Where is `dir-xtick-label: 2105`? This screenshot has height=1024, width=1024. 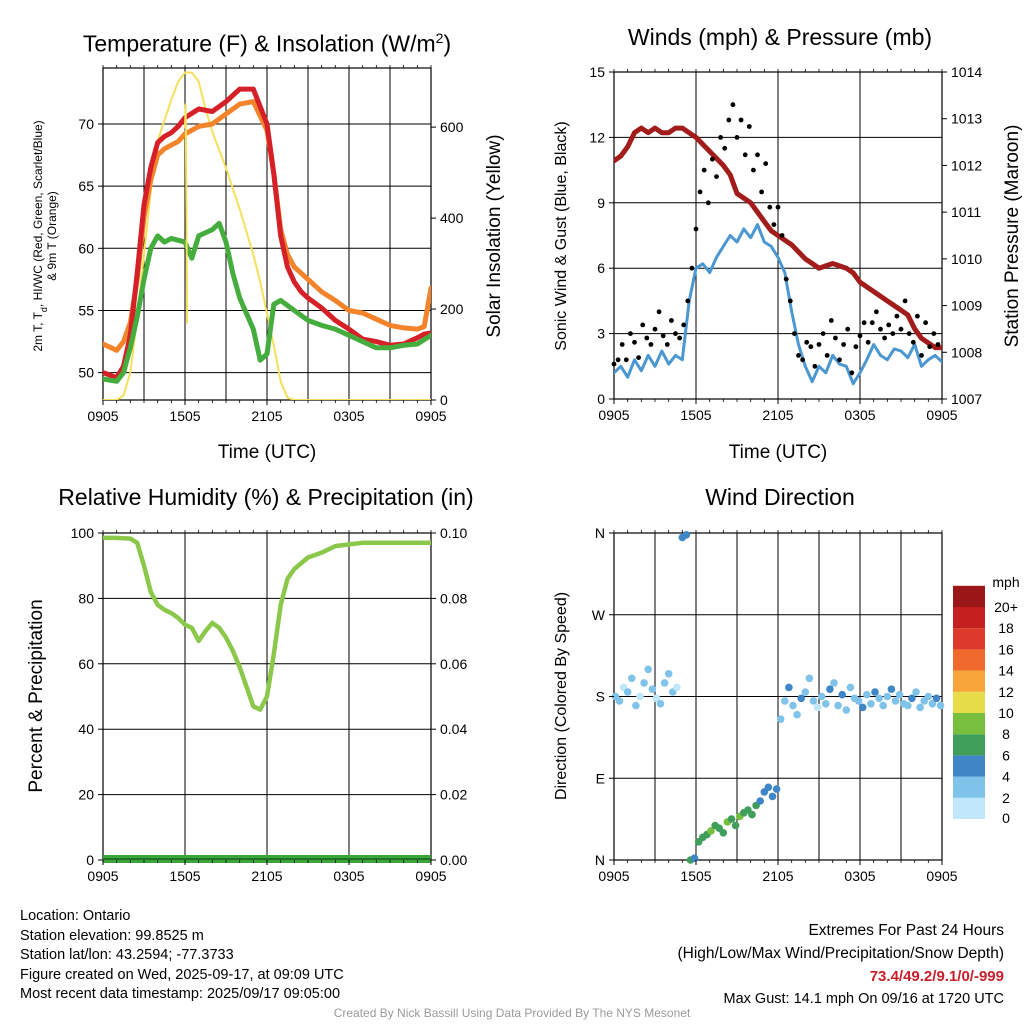
dir-xtick-label: 2105 is located at coordinates (777, 876).